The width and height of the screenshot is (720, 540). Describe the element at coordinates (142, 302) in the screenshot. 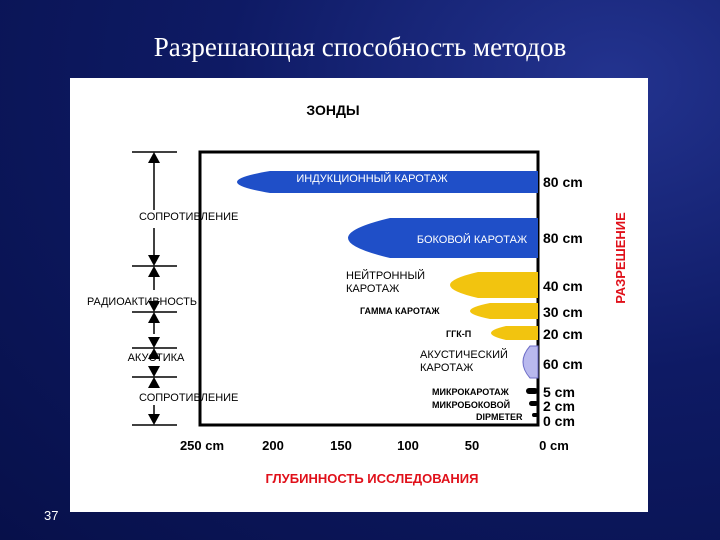

I see `left-label-radioactivity: РАДИОАКТИВНОСТЬ` at that location.